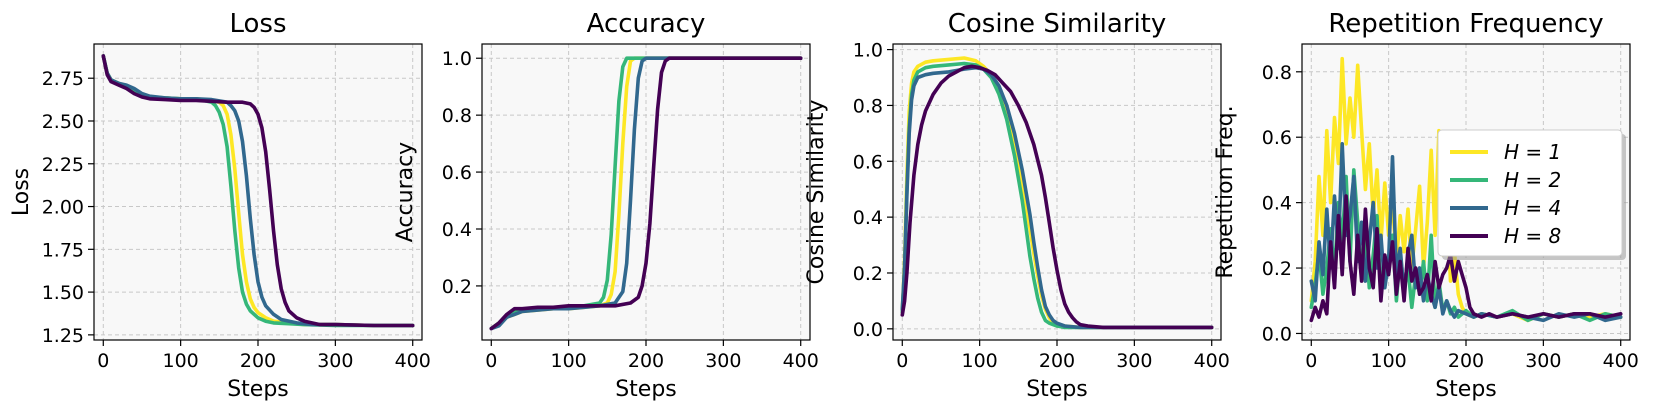  What do you see at coordinates (1057, 24) in the screenshot?
I see `chart-title: Cosine Similarity` at bounding box center [1057, 24].